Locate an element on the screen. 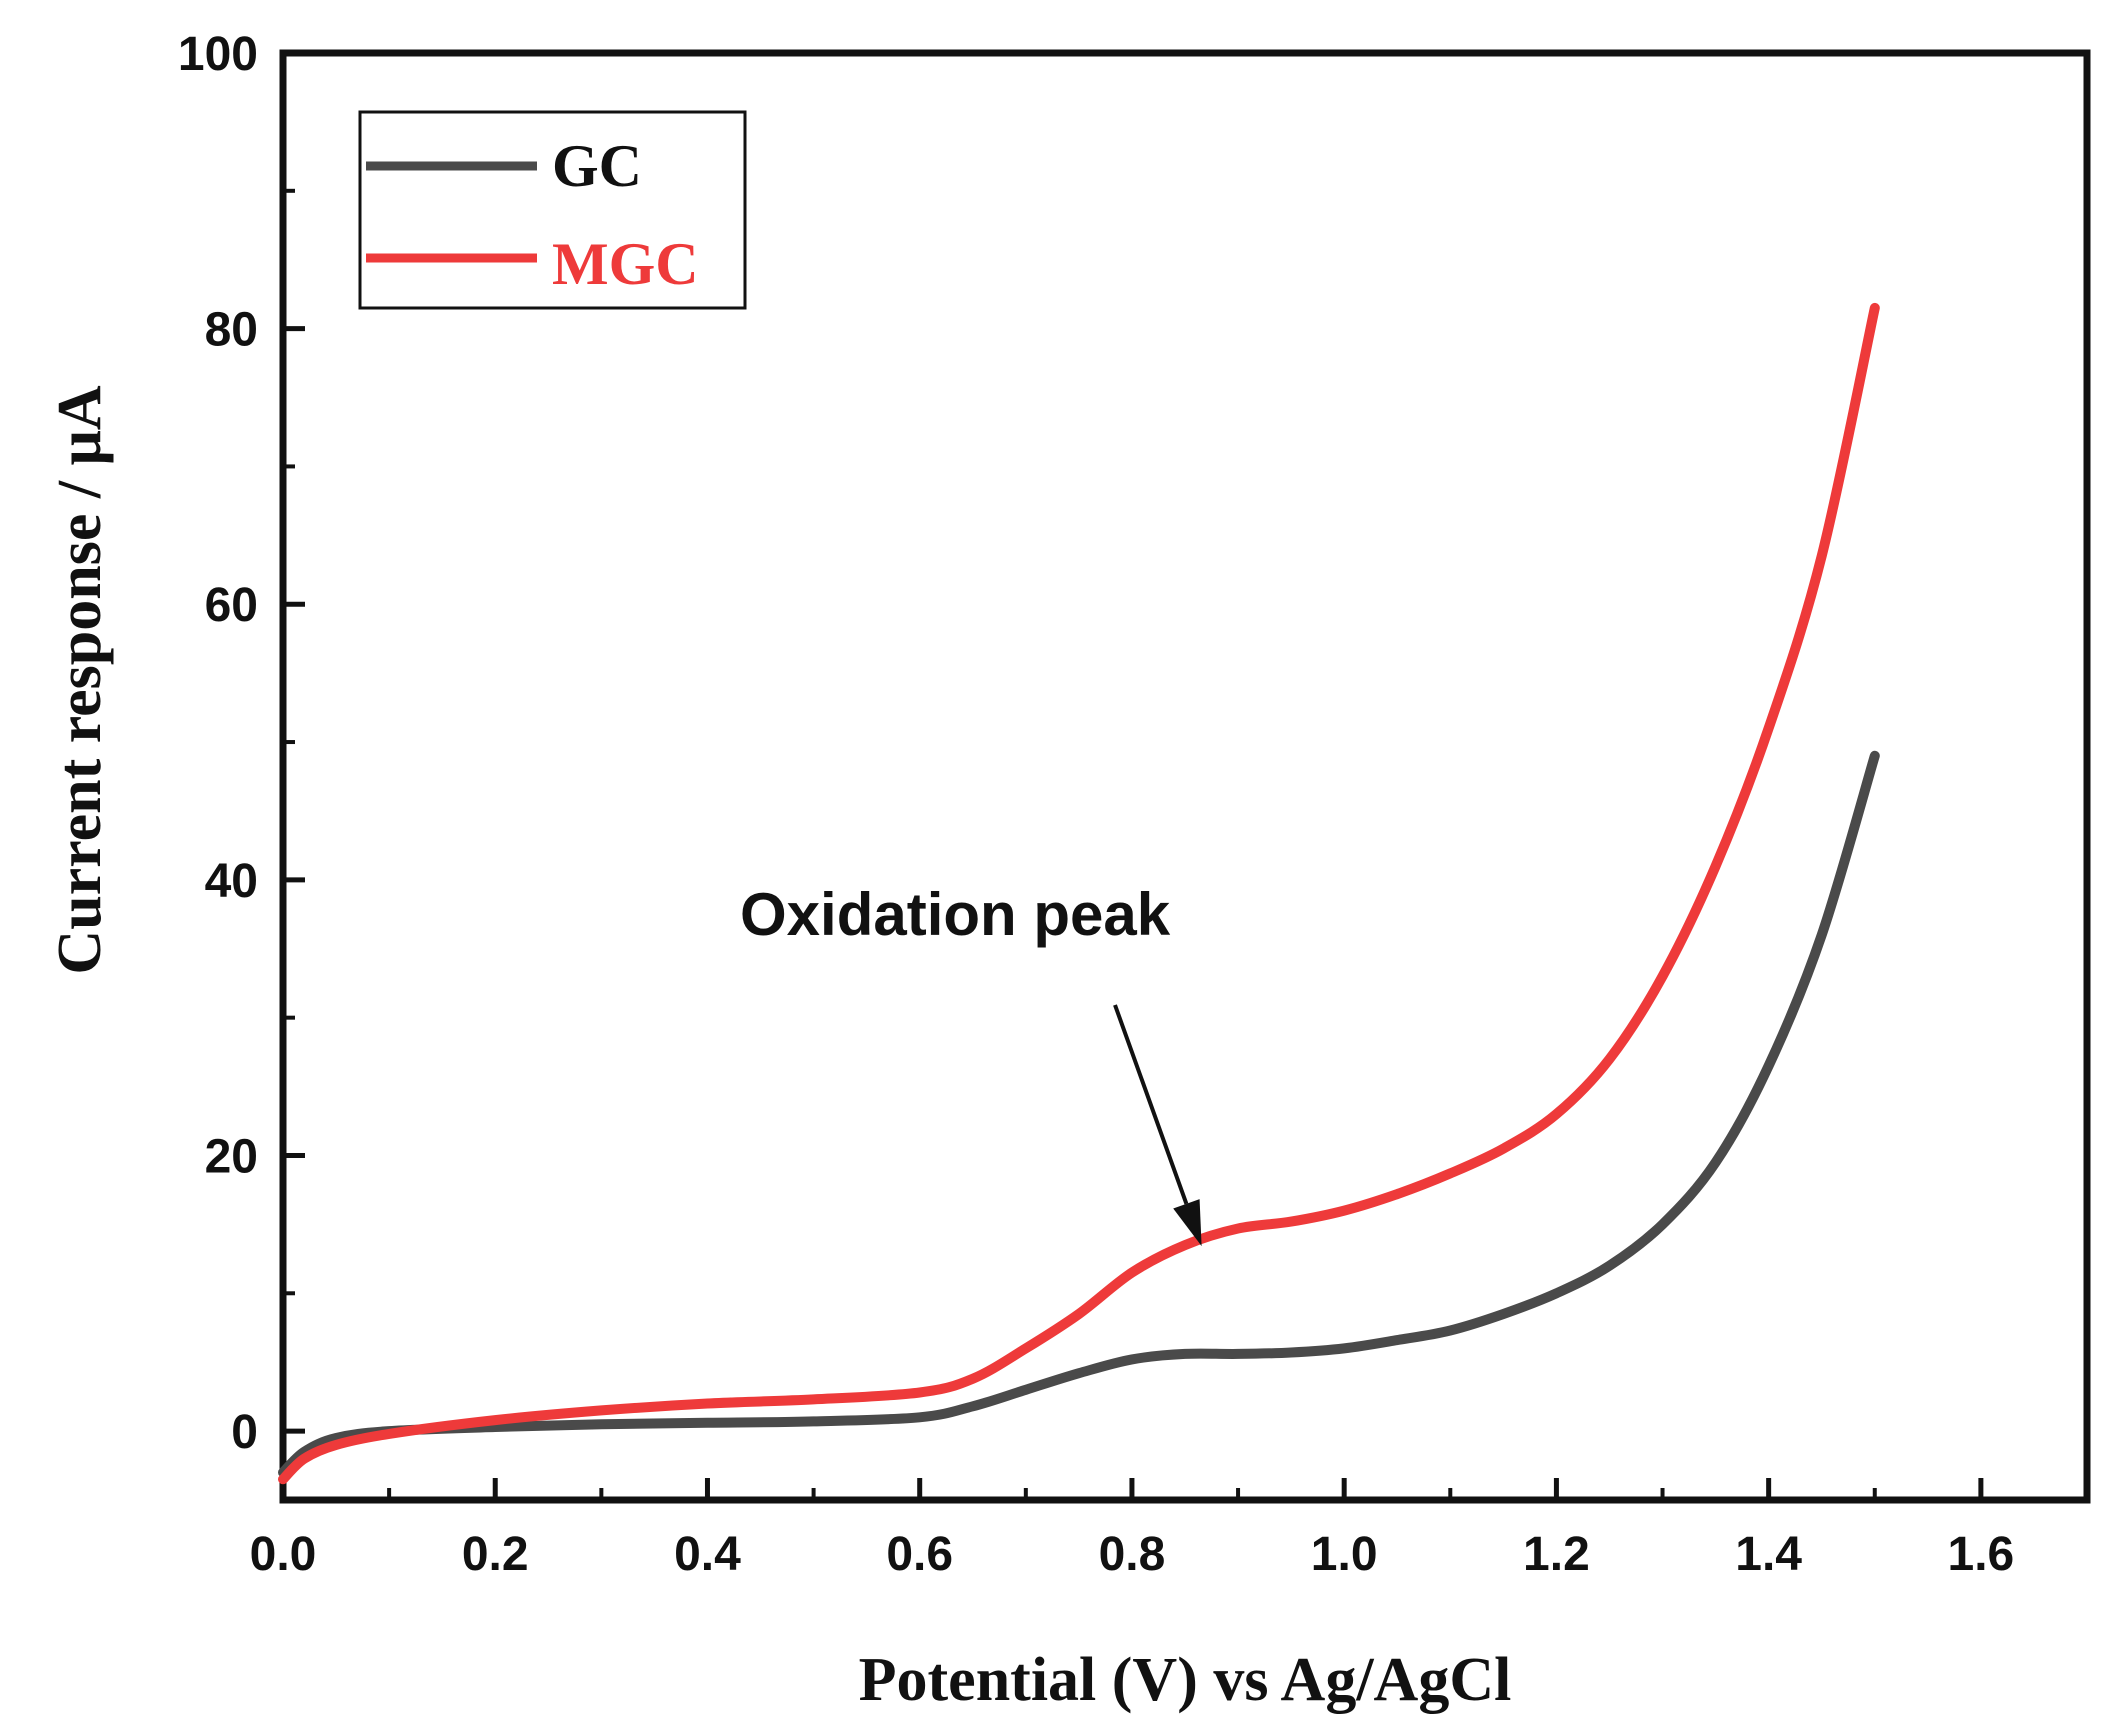 This screenshot has width=2117, height=1735. legend-label-gc: GC is located at coordinates (597, 166).